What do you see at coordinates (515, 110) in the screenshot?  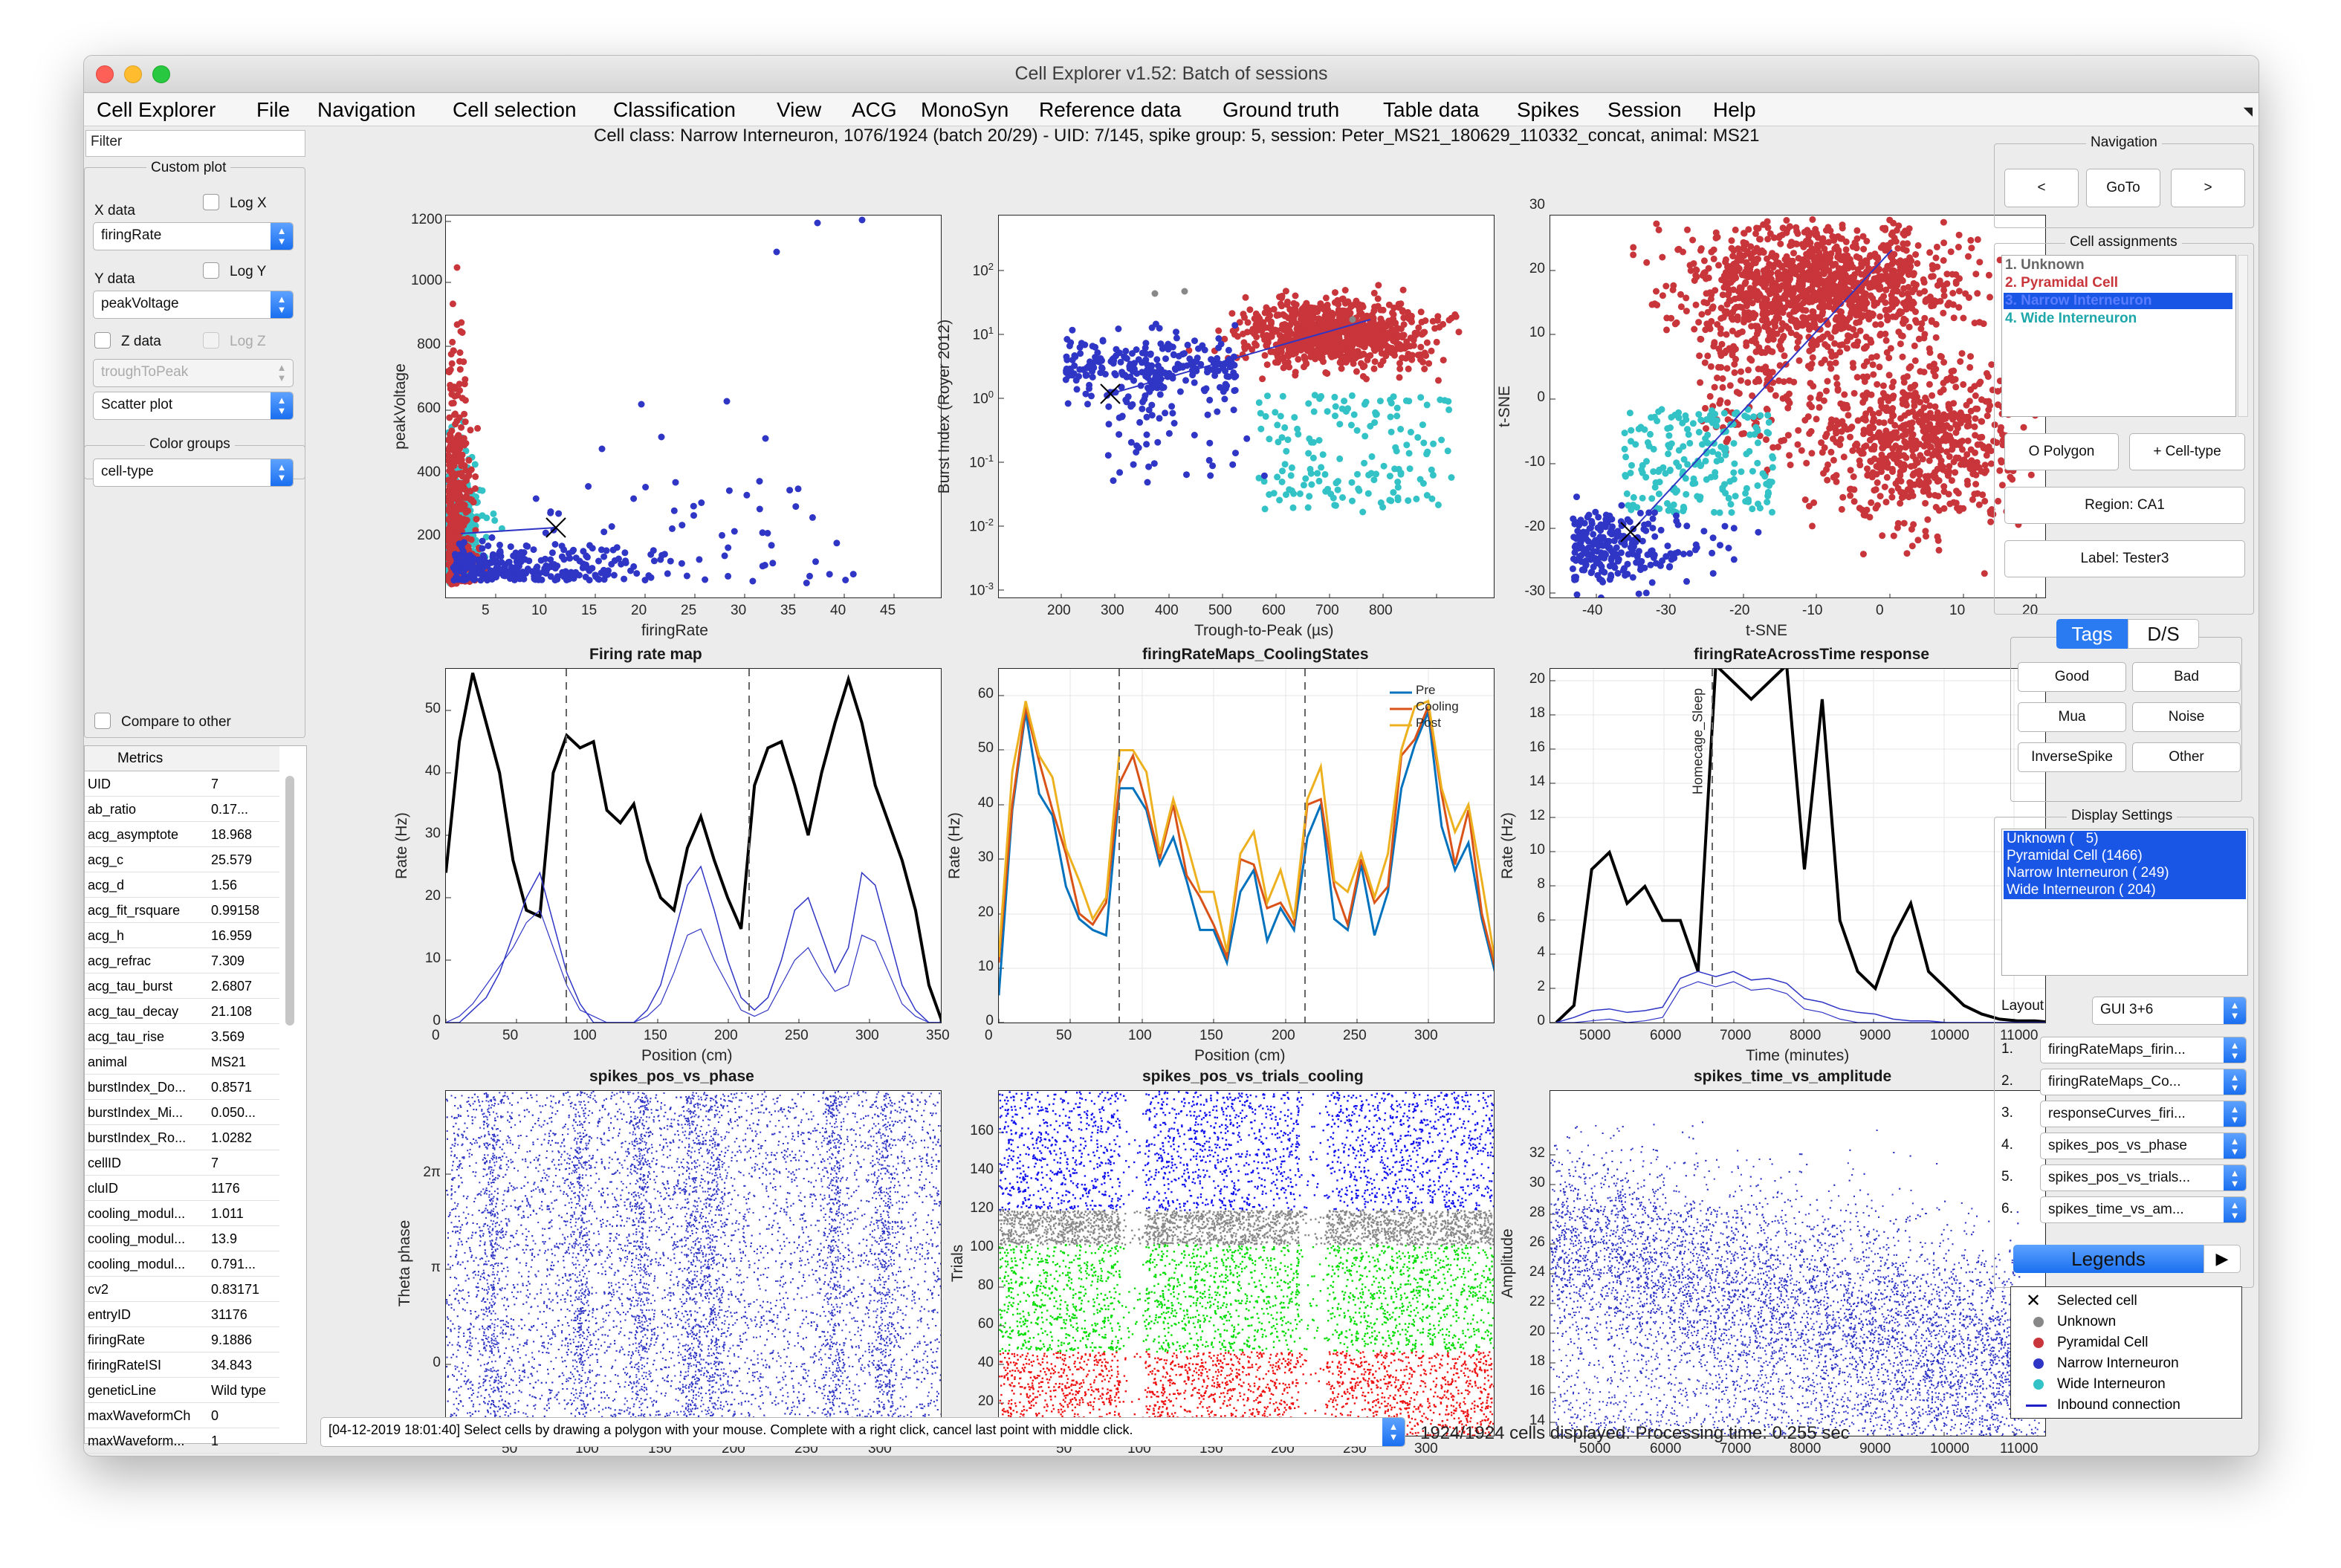 I see `menu-cell-selection: Cell selection` at bounding box center [515, 110].